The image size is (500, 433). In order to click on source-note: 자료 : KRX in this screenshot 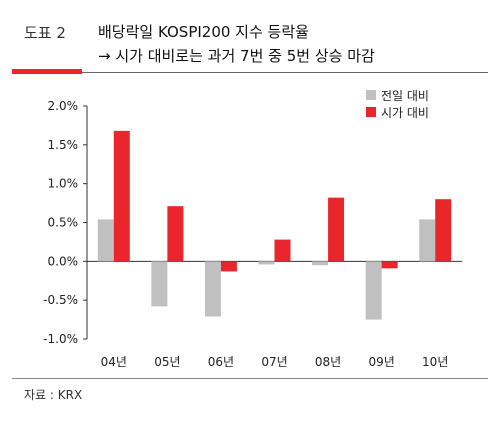, I will do `click(53, 395)`.